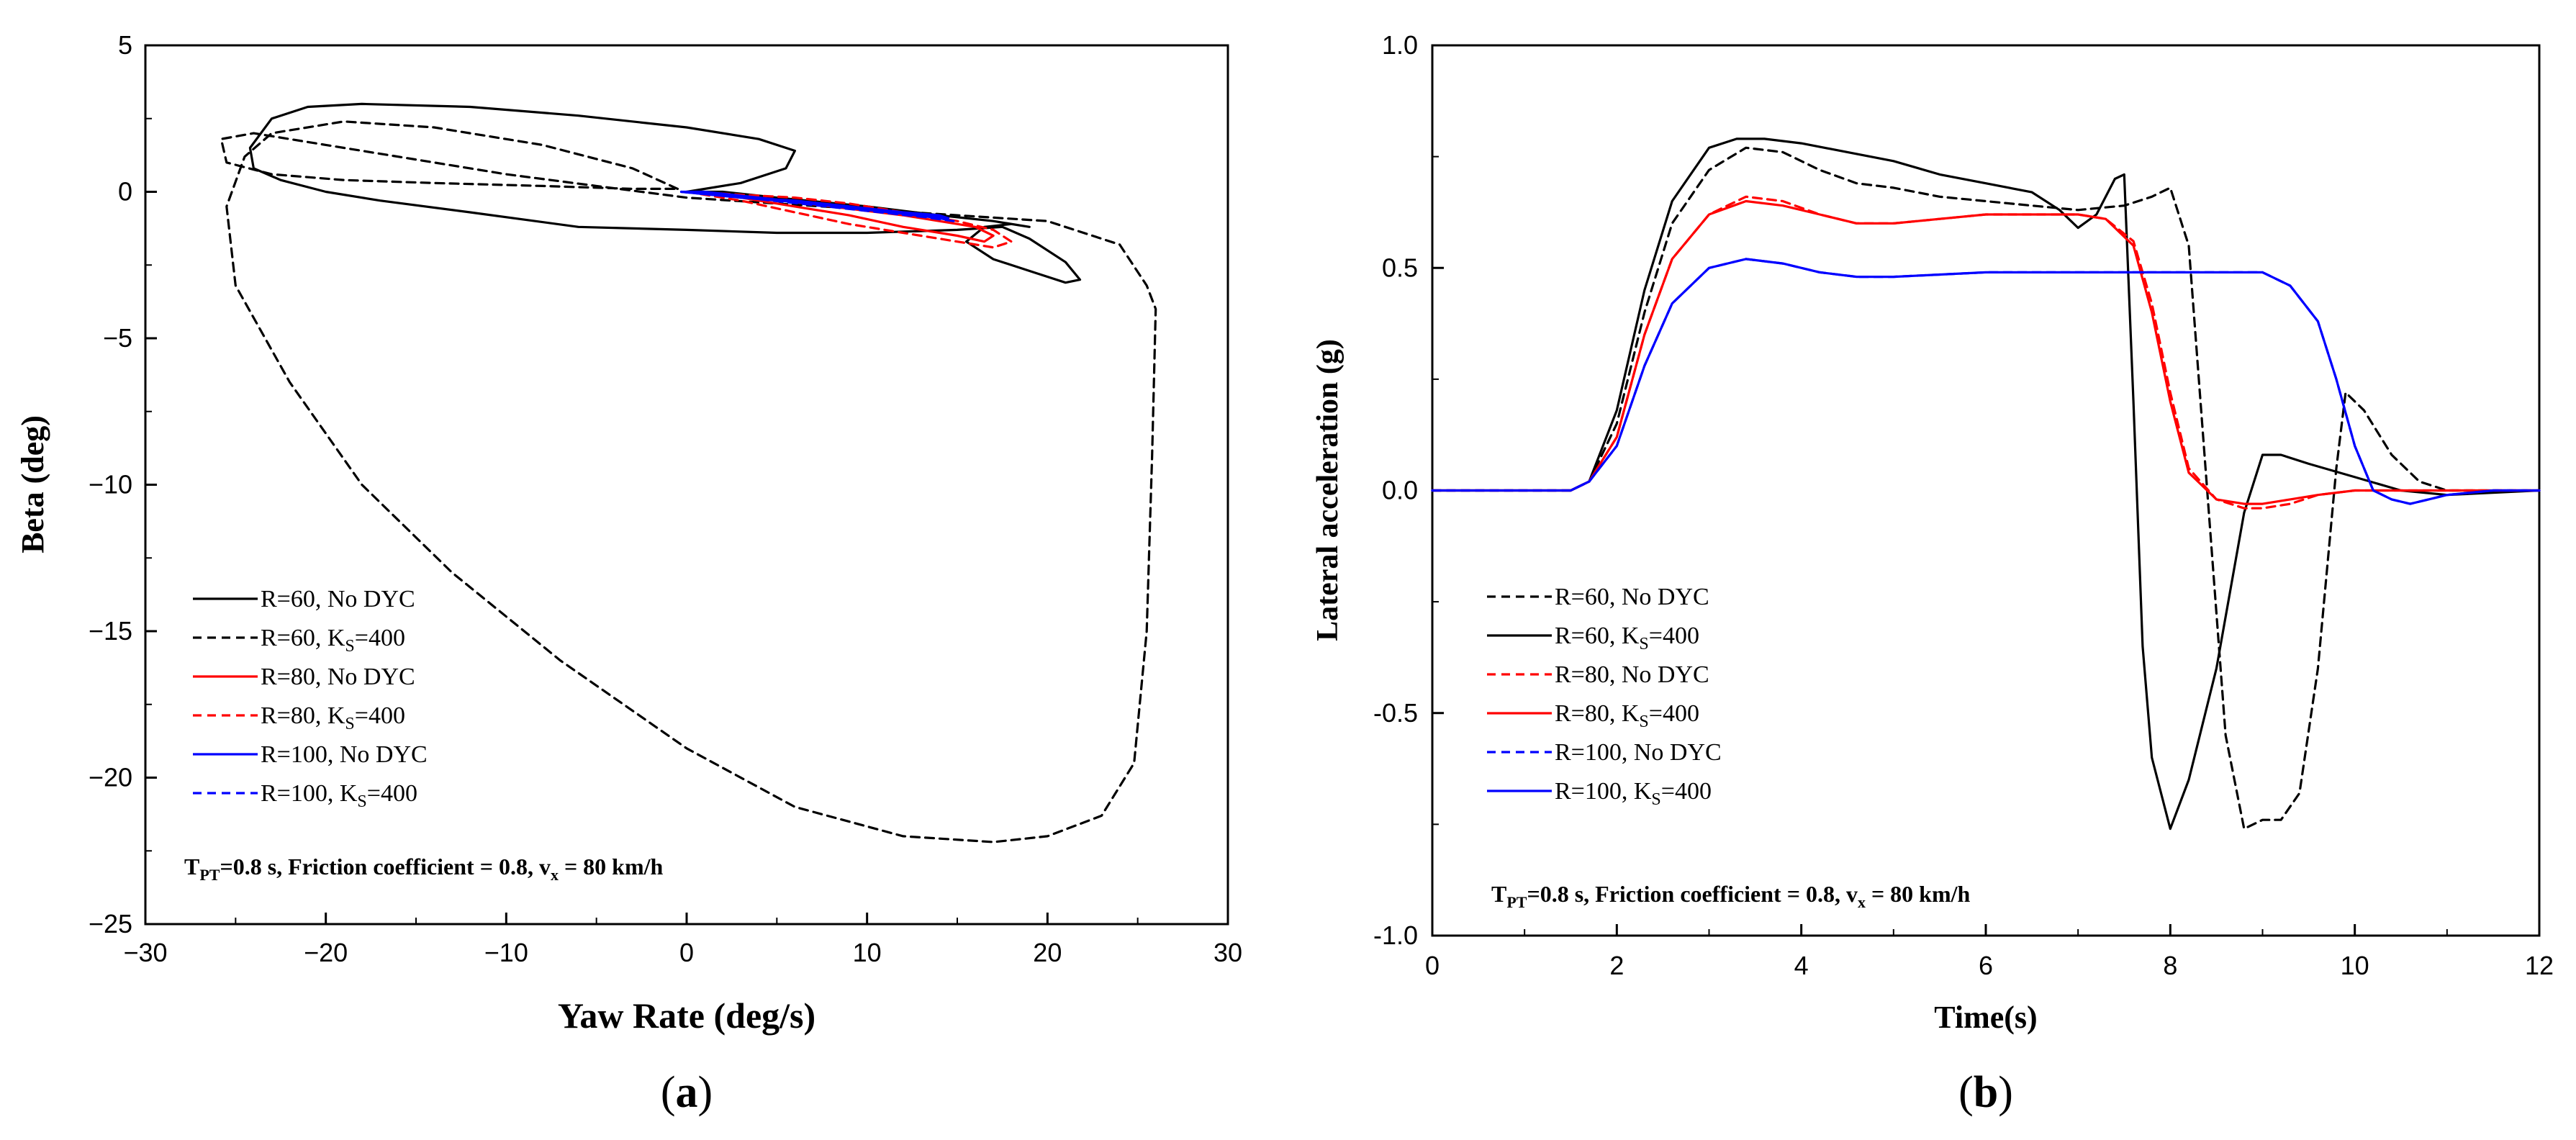 Image resolution: width=2576 pixels, height=1140 pixels. I want to click on panel-a-legend-label: R=80, KS=400, so click(333, 718).